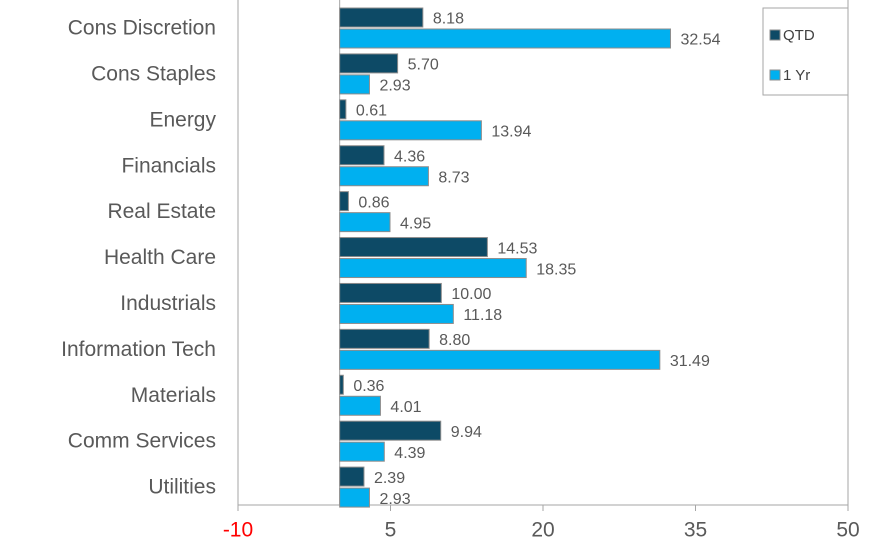  I want to click on value-label: 10.00, so click(471, 294).